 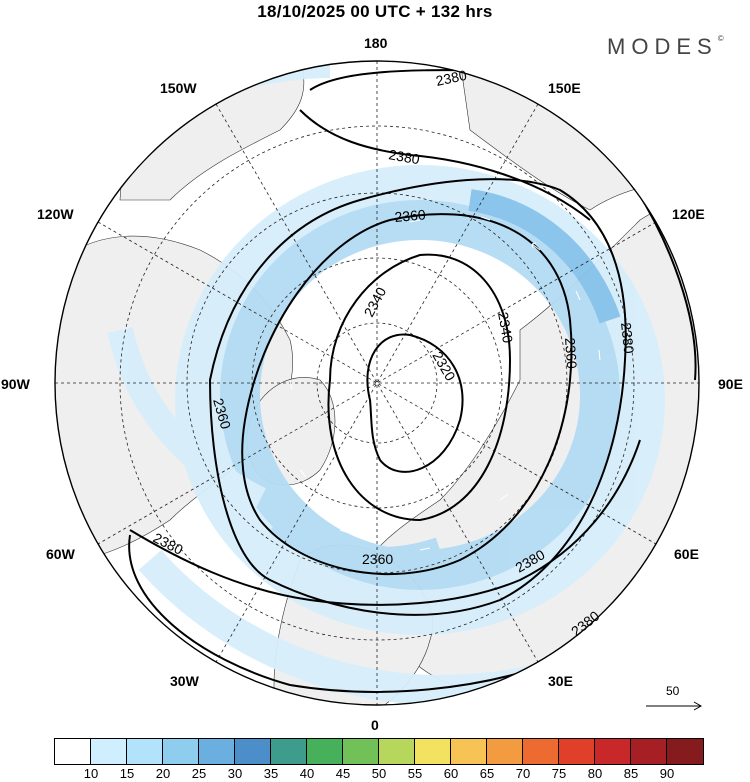 What do you see at coordinates (271, 773) in the screenshot?
I see `colorbar-tick-label: 35` at bounding box center [271, 773].